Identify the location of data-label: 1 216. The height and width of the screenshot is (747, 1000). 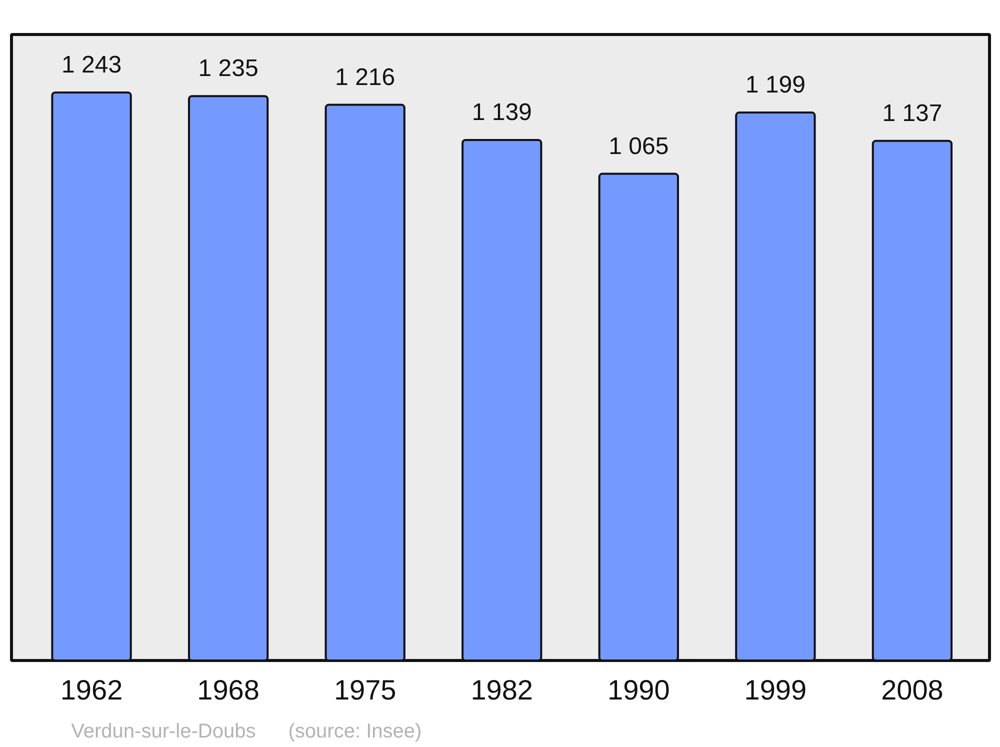
(365, 77).